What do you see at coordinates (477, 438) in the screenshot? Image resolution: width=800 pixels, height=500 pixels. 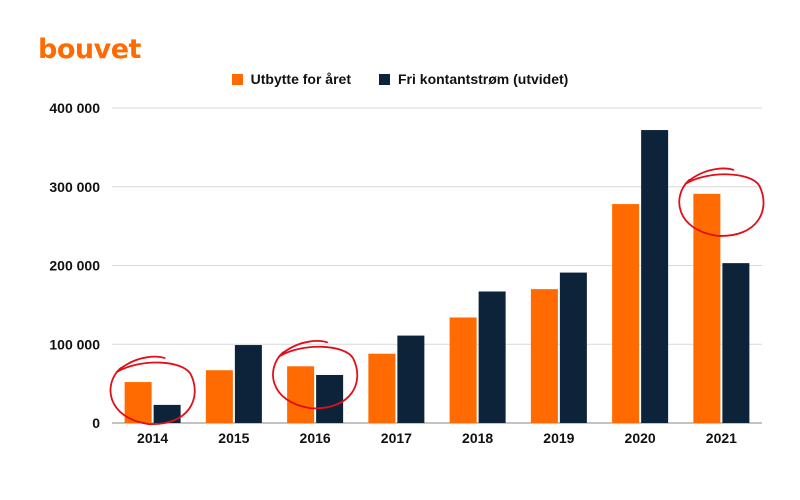 I see `x-tick-label: 2018` at bounding box center [477, 438].